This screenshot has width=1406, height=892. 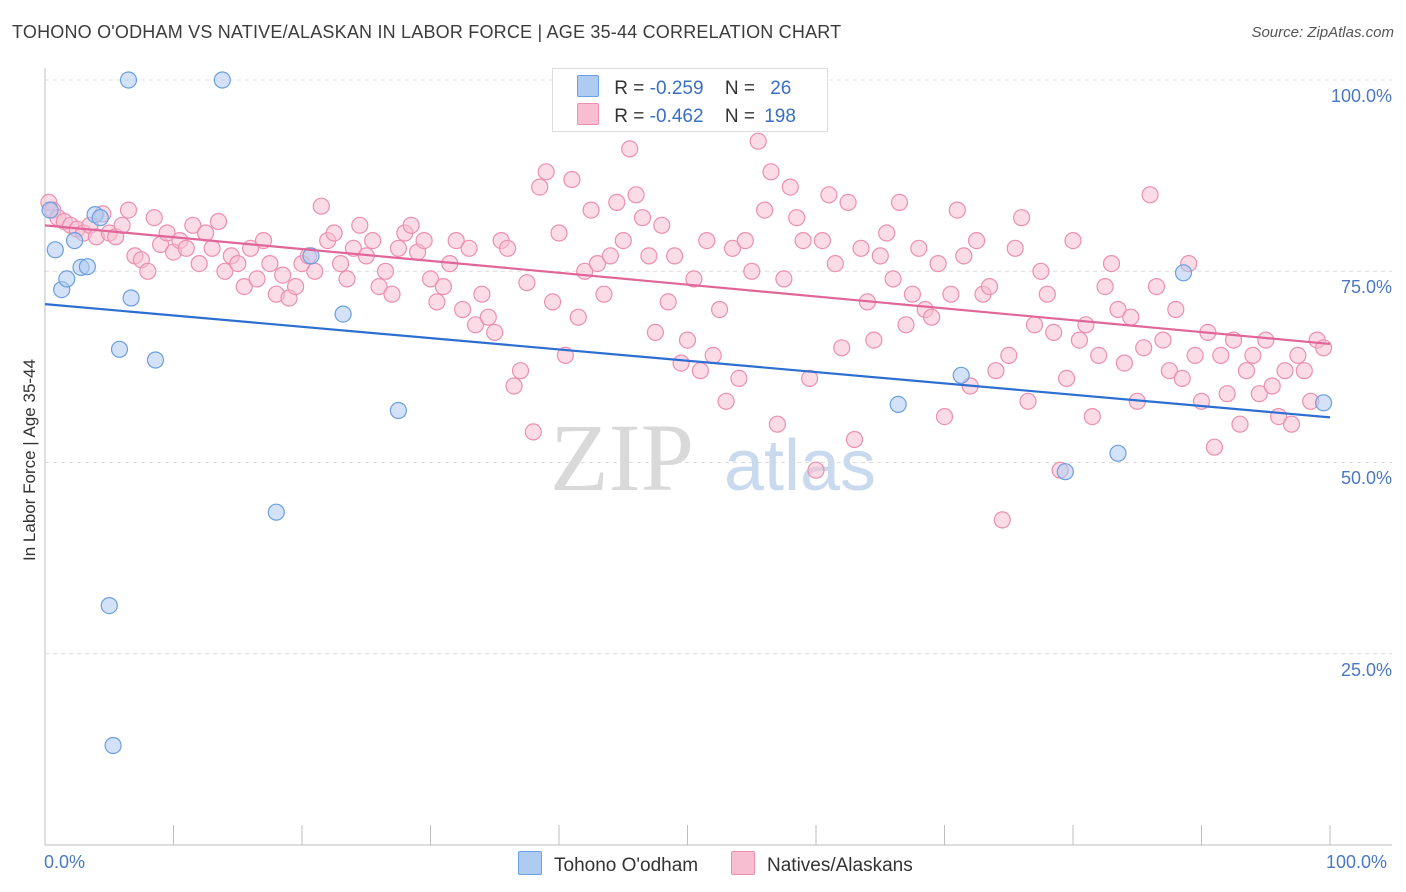 What do you see at coordinates (739, 116) in the screenshot?
I see `n-label: N =` at bounding box center [739, 116].